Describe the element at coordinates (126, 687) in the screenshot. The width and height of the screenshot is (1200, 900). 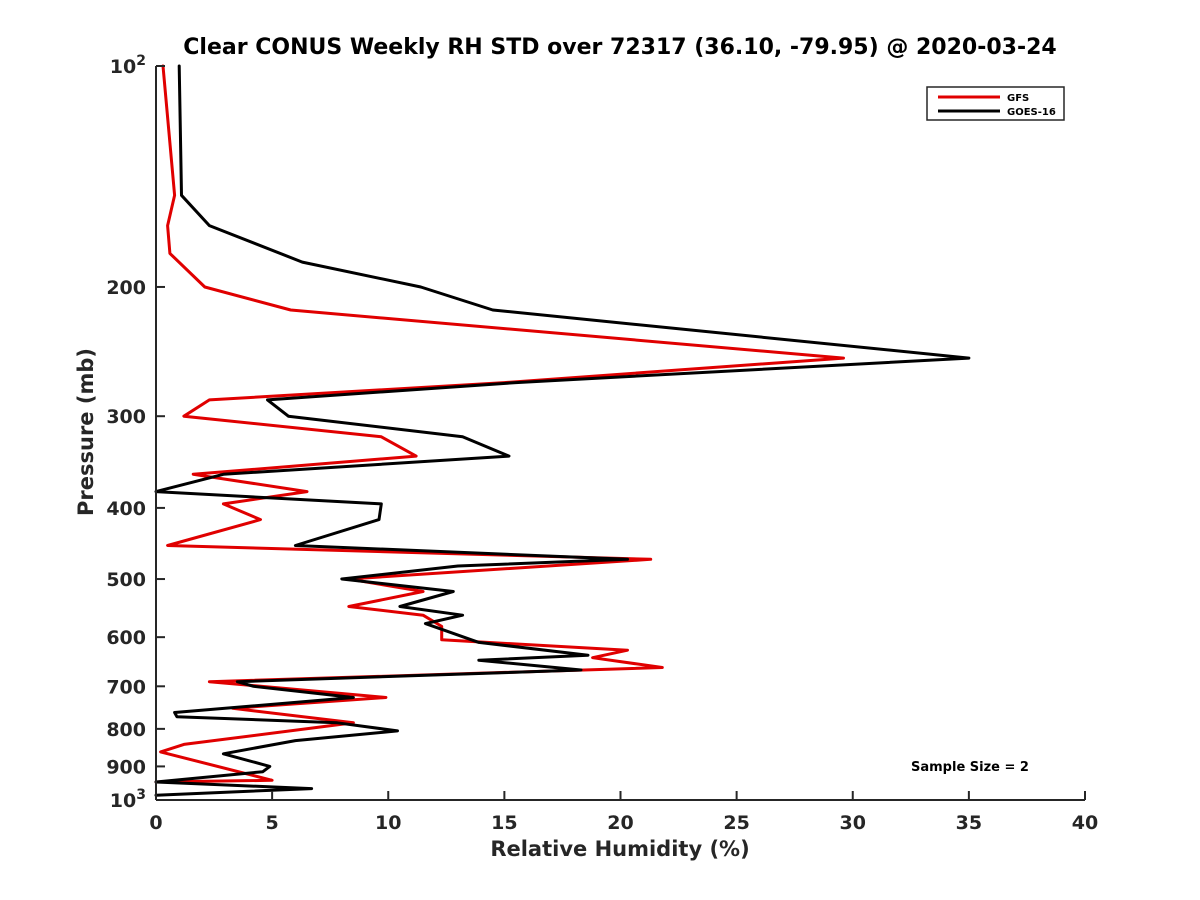
I see `y-tick-label: 700` at that location.